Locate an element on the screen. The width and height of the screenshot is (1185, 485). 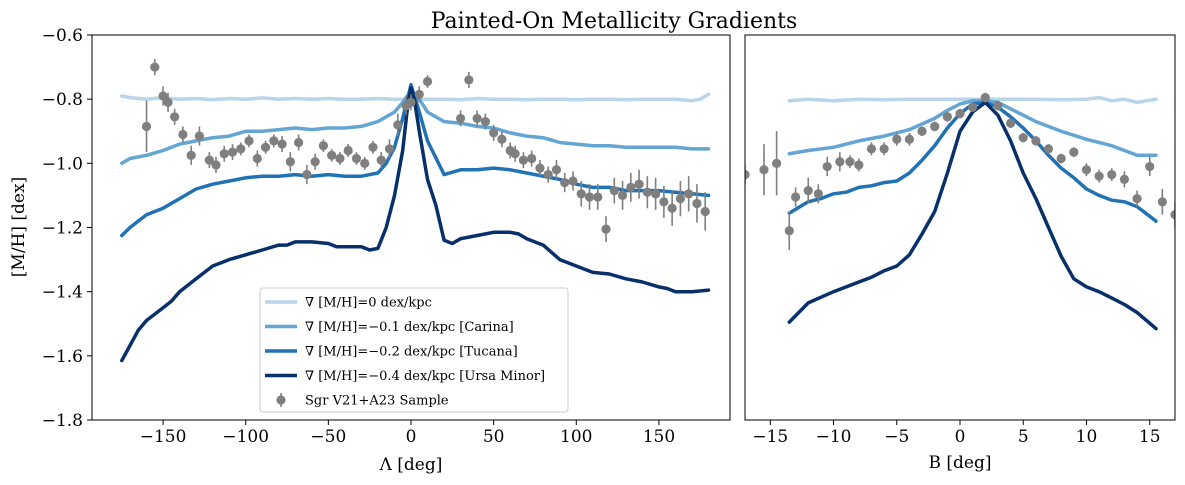
beta-x-tick-label: 0 is located at coordinates (960, 437).